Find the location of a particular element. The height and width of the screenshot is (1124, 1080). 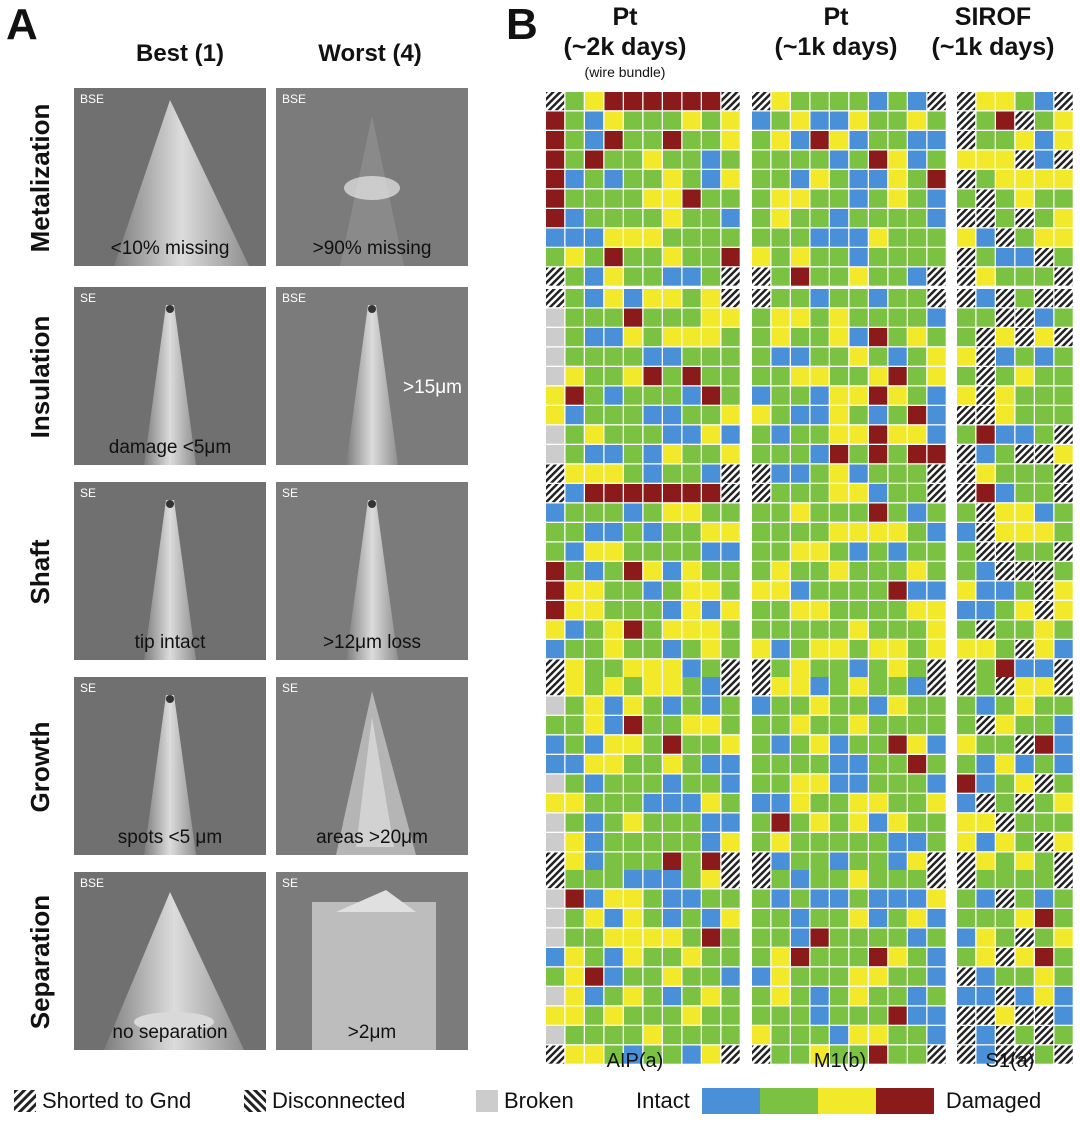

imaging-mode-label: BSE is located at coordinates (92, 883).